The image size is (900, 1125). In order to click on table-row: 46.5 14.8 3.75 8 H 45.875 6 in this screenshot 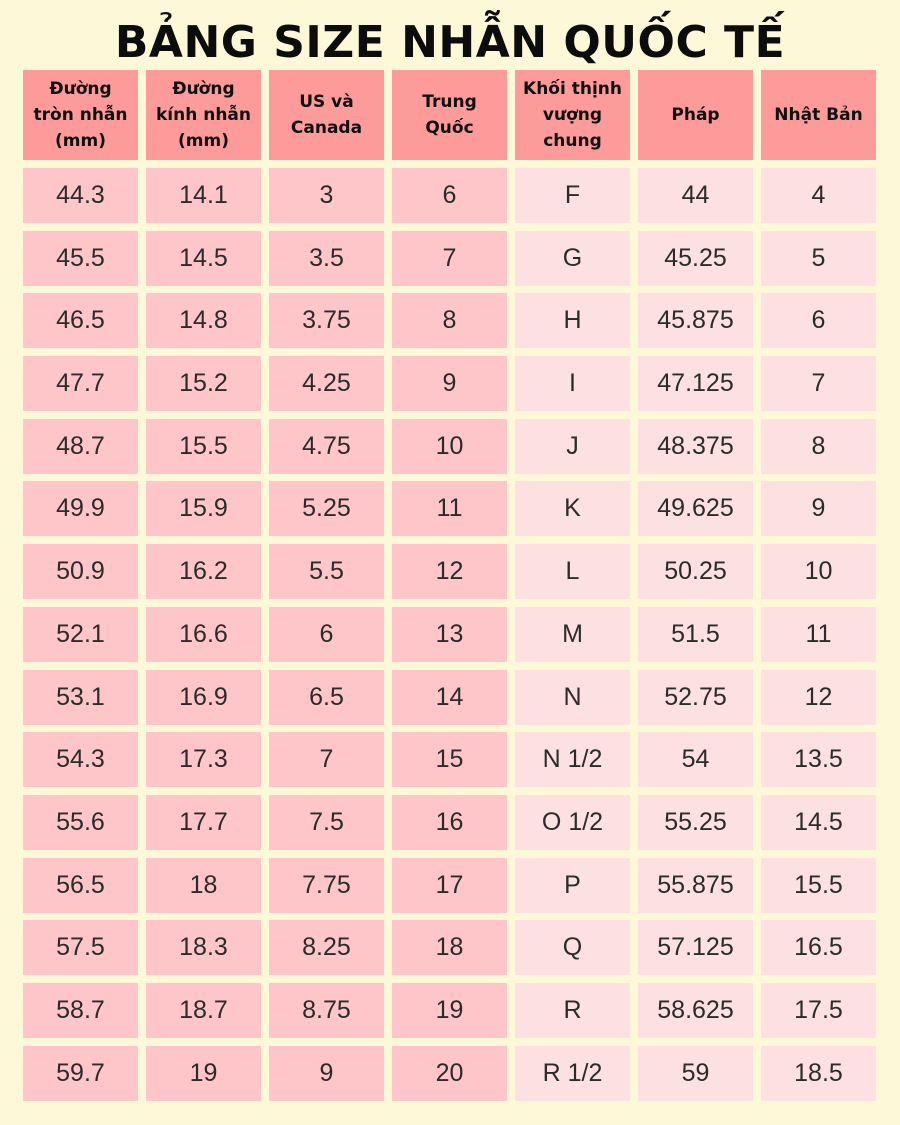, I will do `click(450, 321)`.